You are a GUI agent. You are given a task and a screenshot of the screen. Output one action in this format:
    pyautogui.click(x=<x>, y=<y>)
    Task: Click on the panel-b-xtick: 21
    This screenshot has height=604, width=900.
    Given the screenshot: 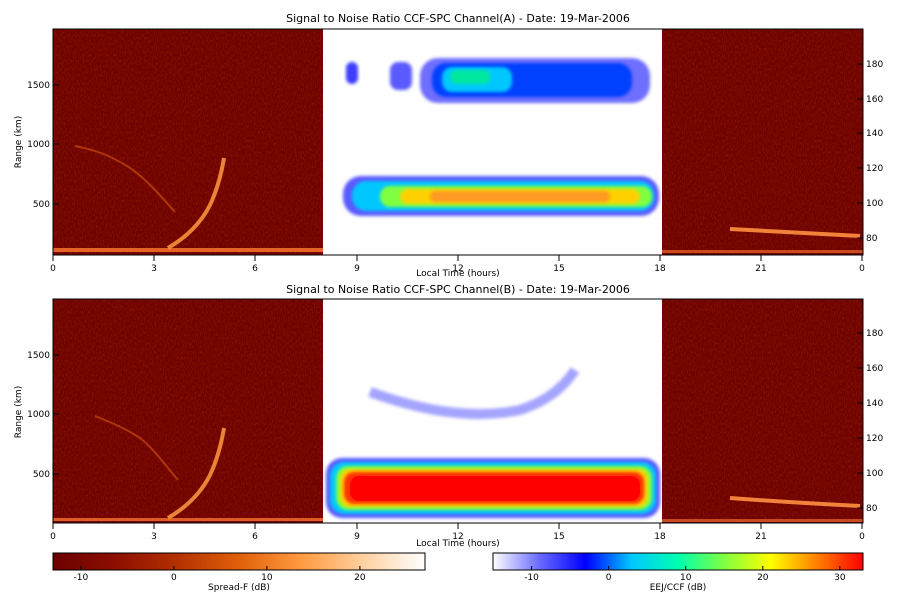 What is the action you would take?
    pyautogui.click(x=760, y=537)
    